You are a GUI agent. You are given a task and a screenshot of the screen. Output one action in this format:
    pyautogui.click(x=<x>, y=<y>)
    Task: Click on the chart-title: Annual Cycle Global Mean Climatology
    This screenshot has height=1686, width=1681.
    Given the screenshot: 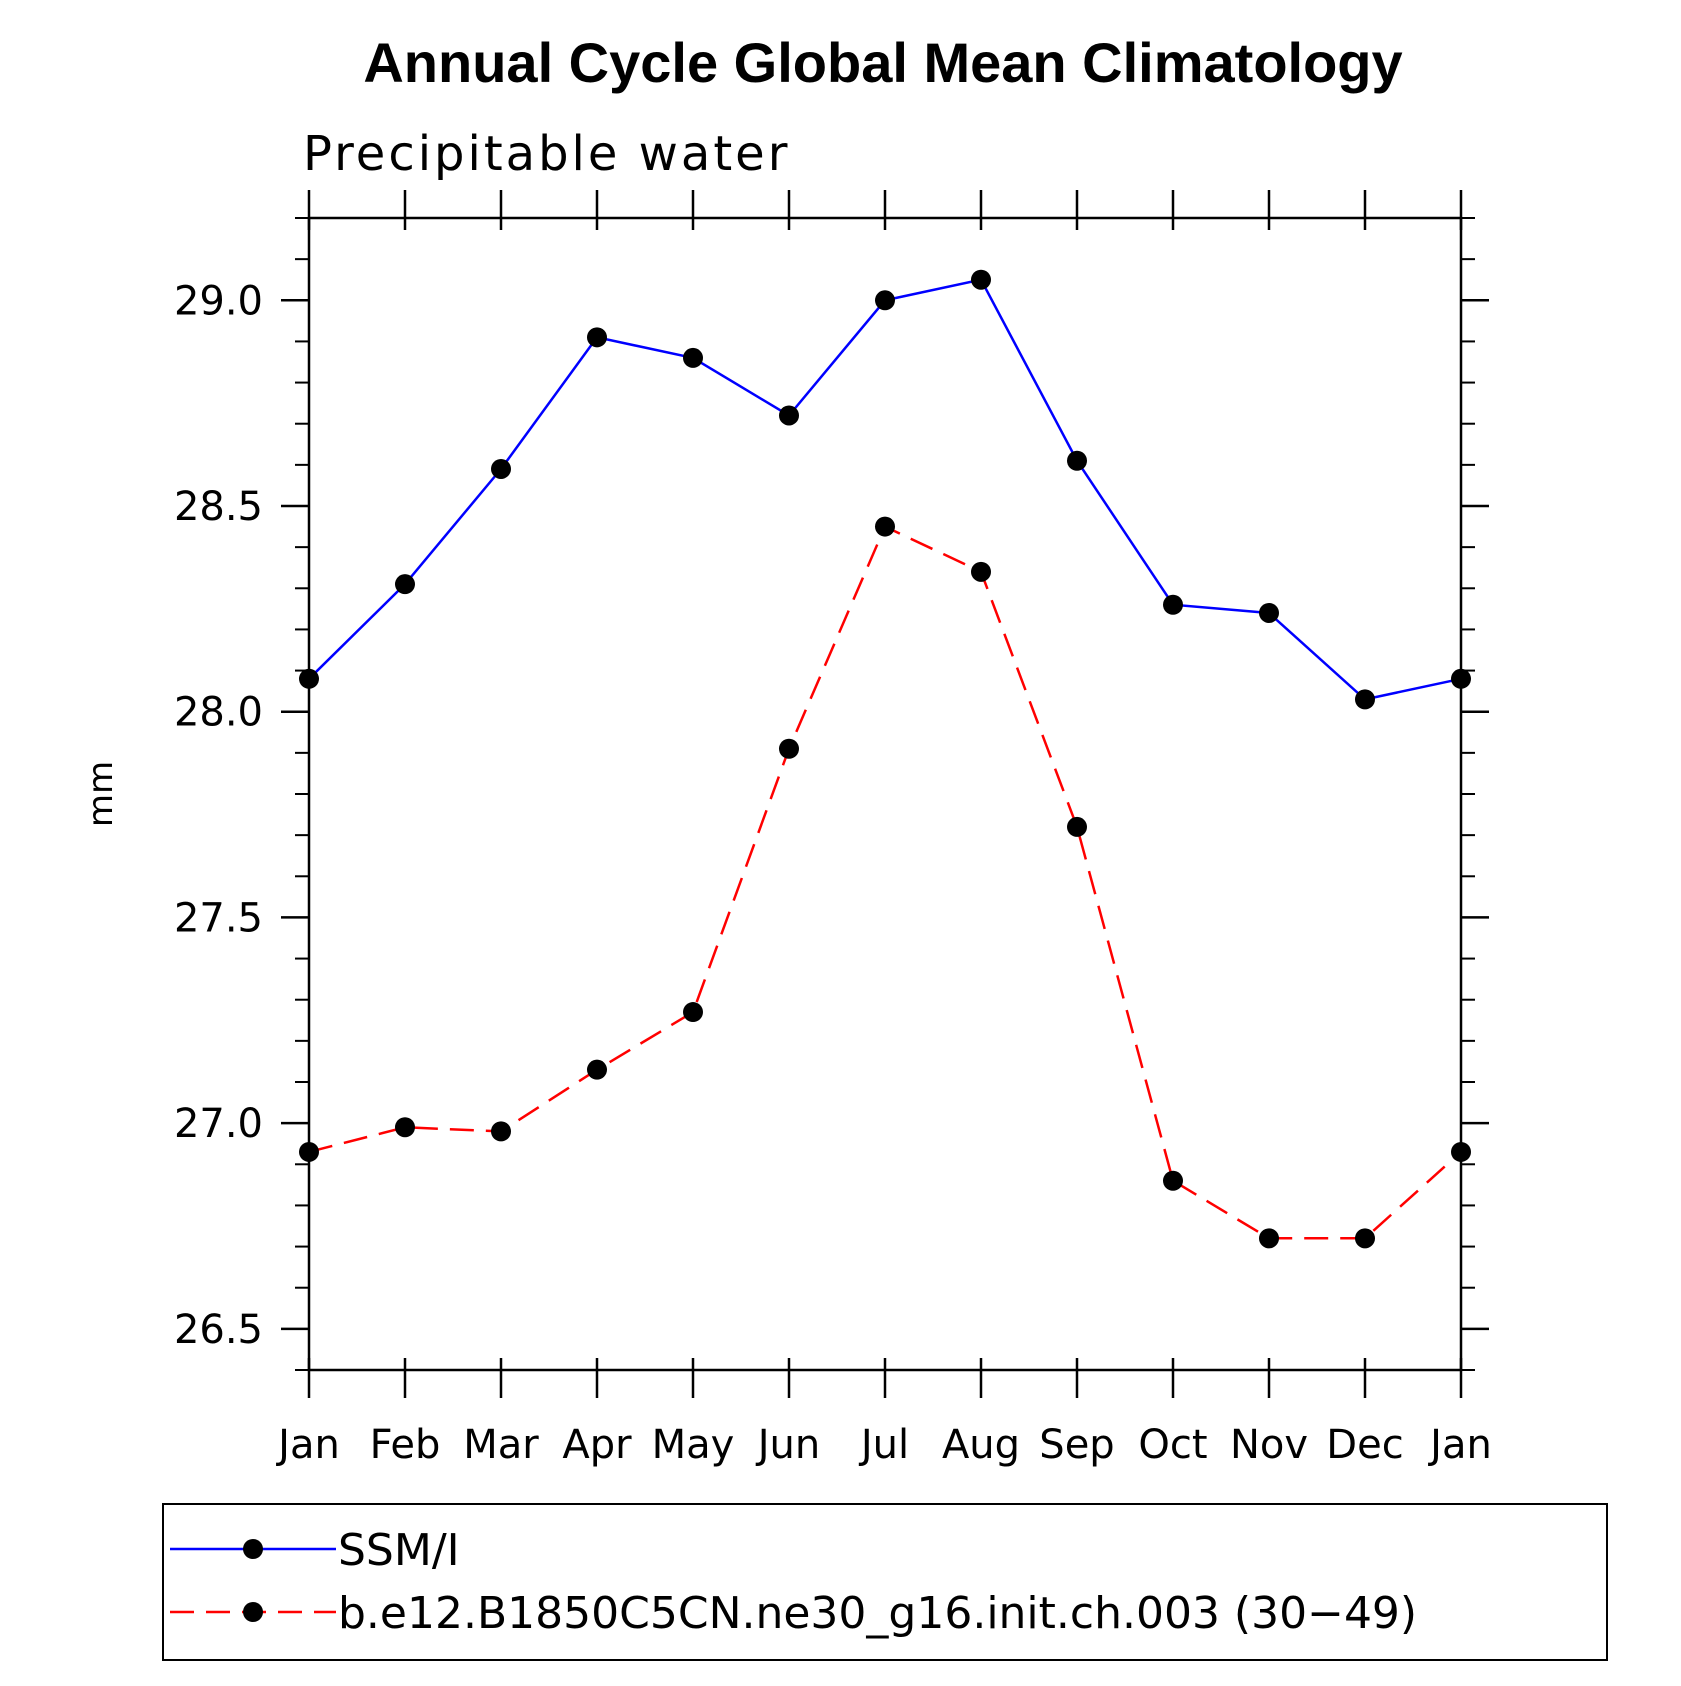 What is the action you would take?
    pyautogui.click(x=882, y=62)
    